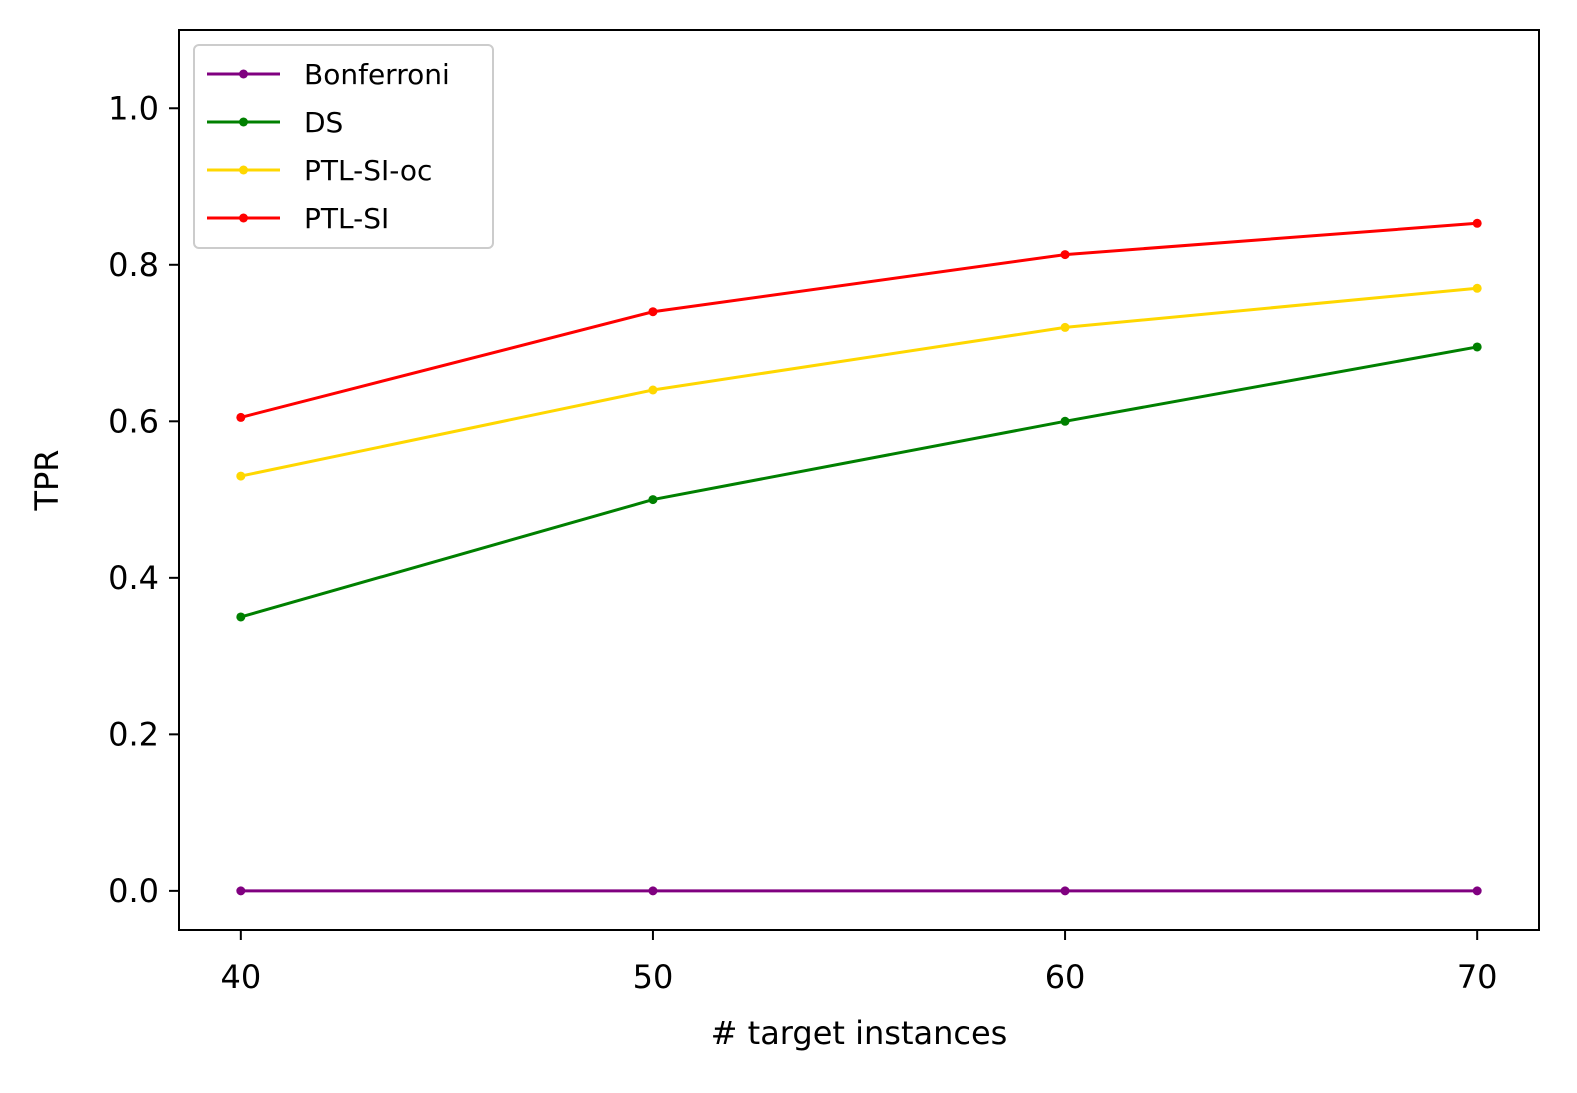 This screenshot has height=1093, width=1577. I want to click on x-axis-ticks: 40 50 60 70, so click(859, 963).